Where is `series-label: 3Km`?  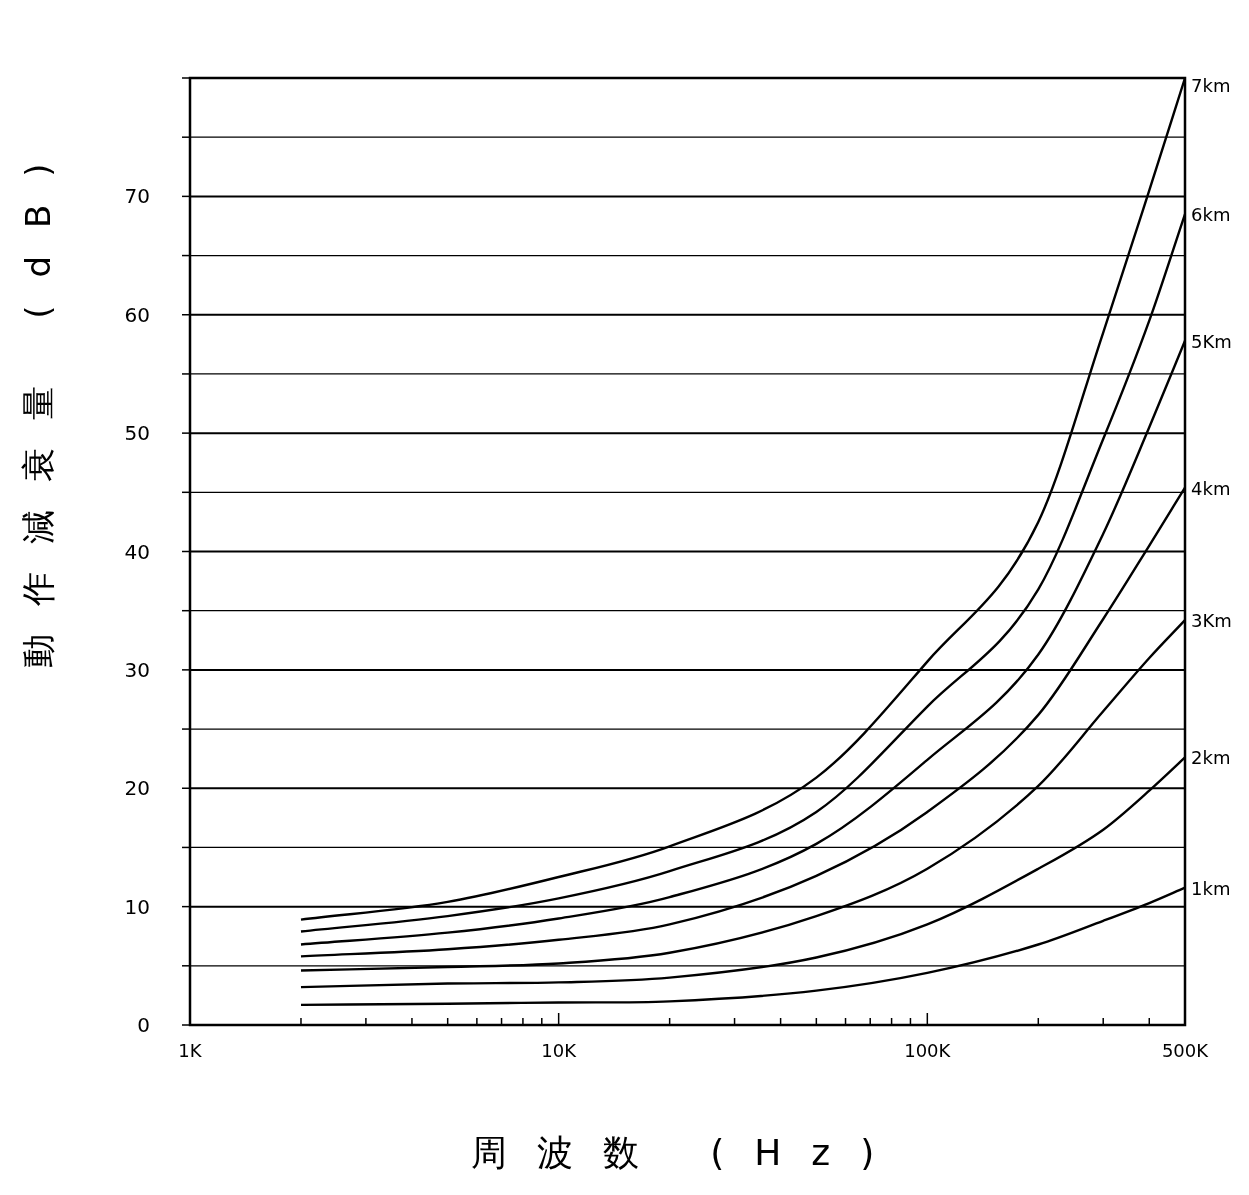
series-label: 3Km is located at coordinates (1211, 621).